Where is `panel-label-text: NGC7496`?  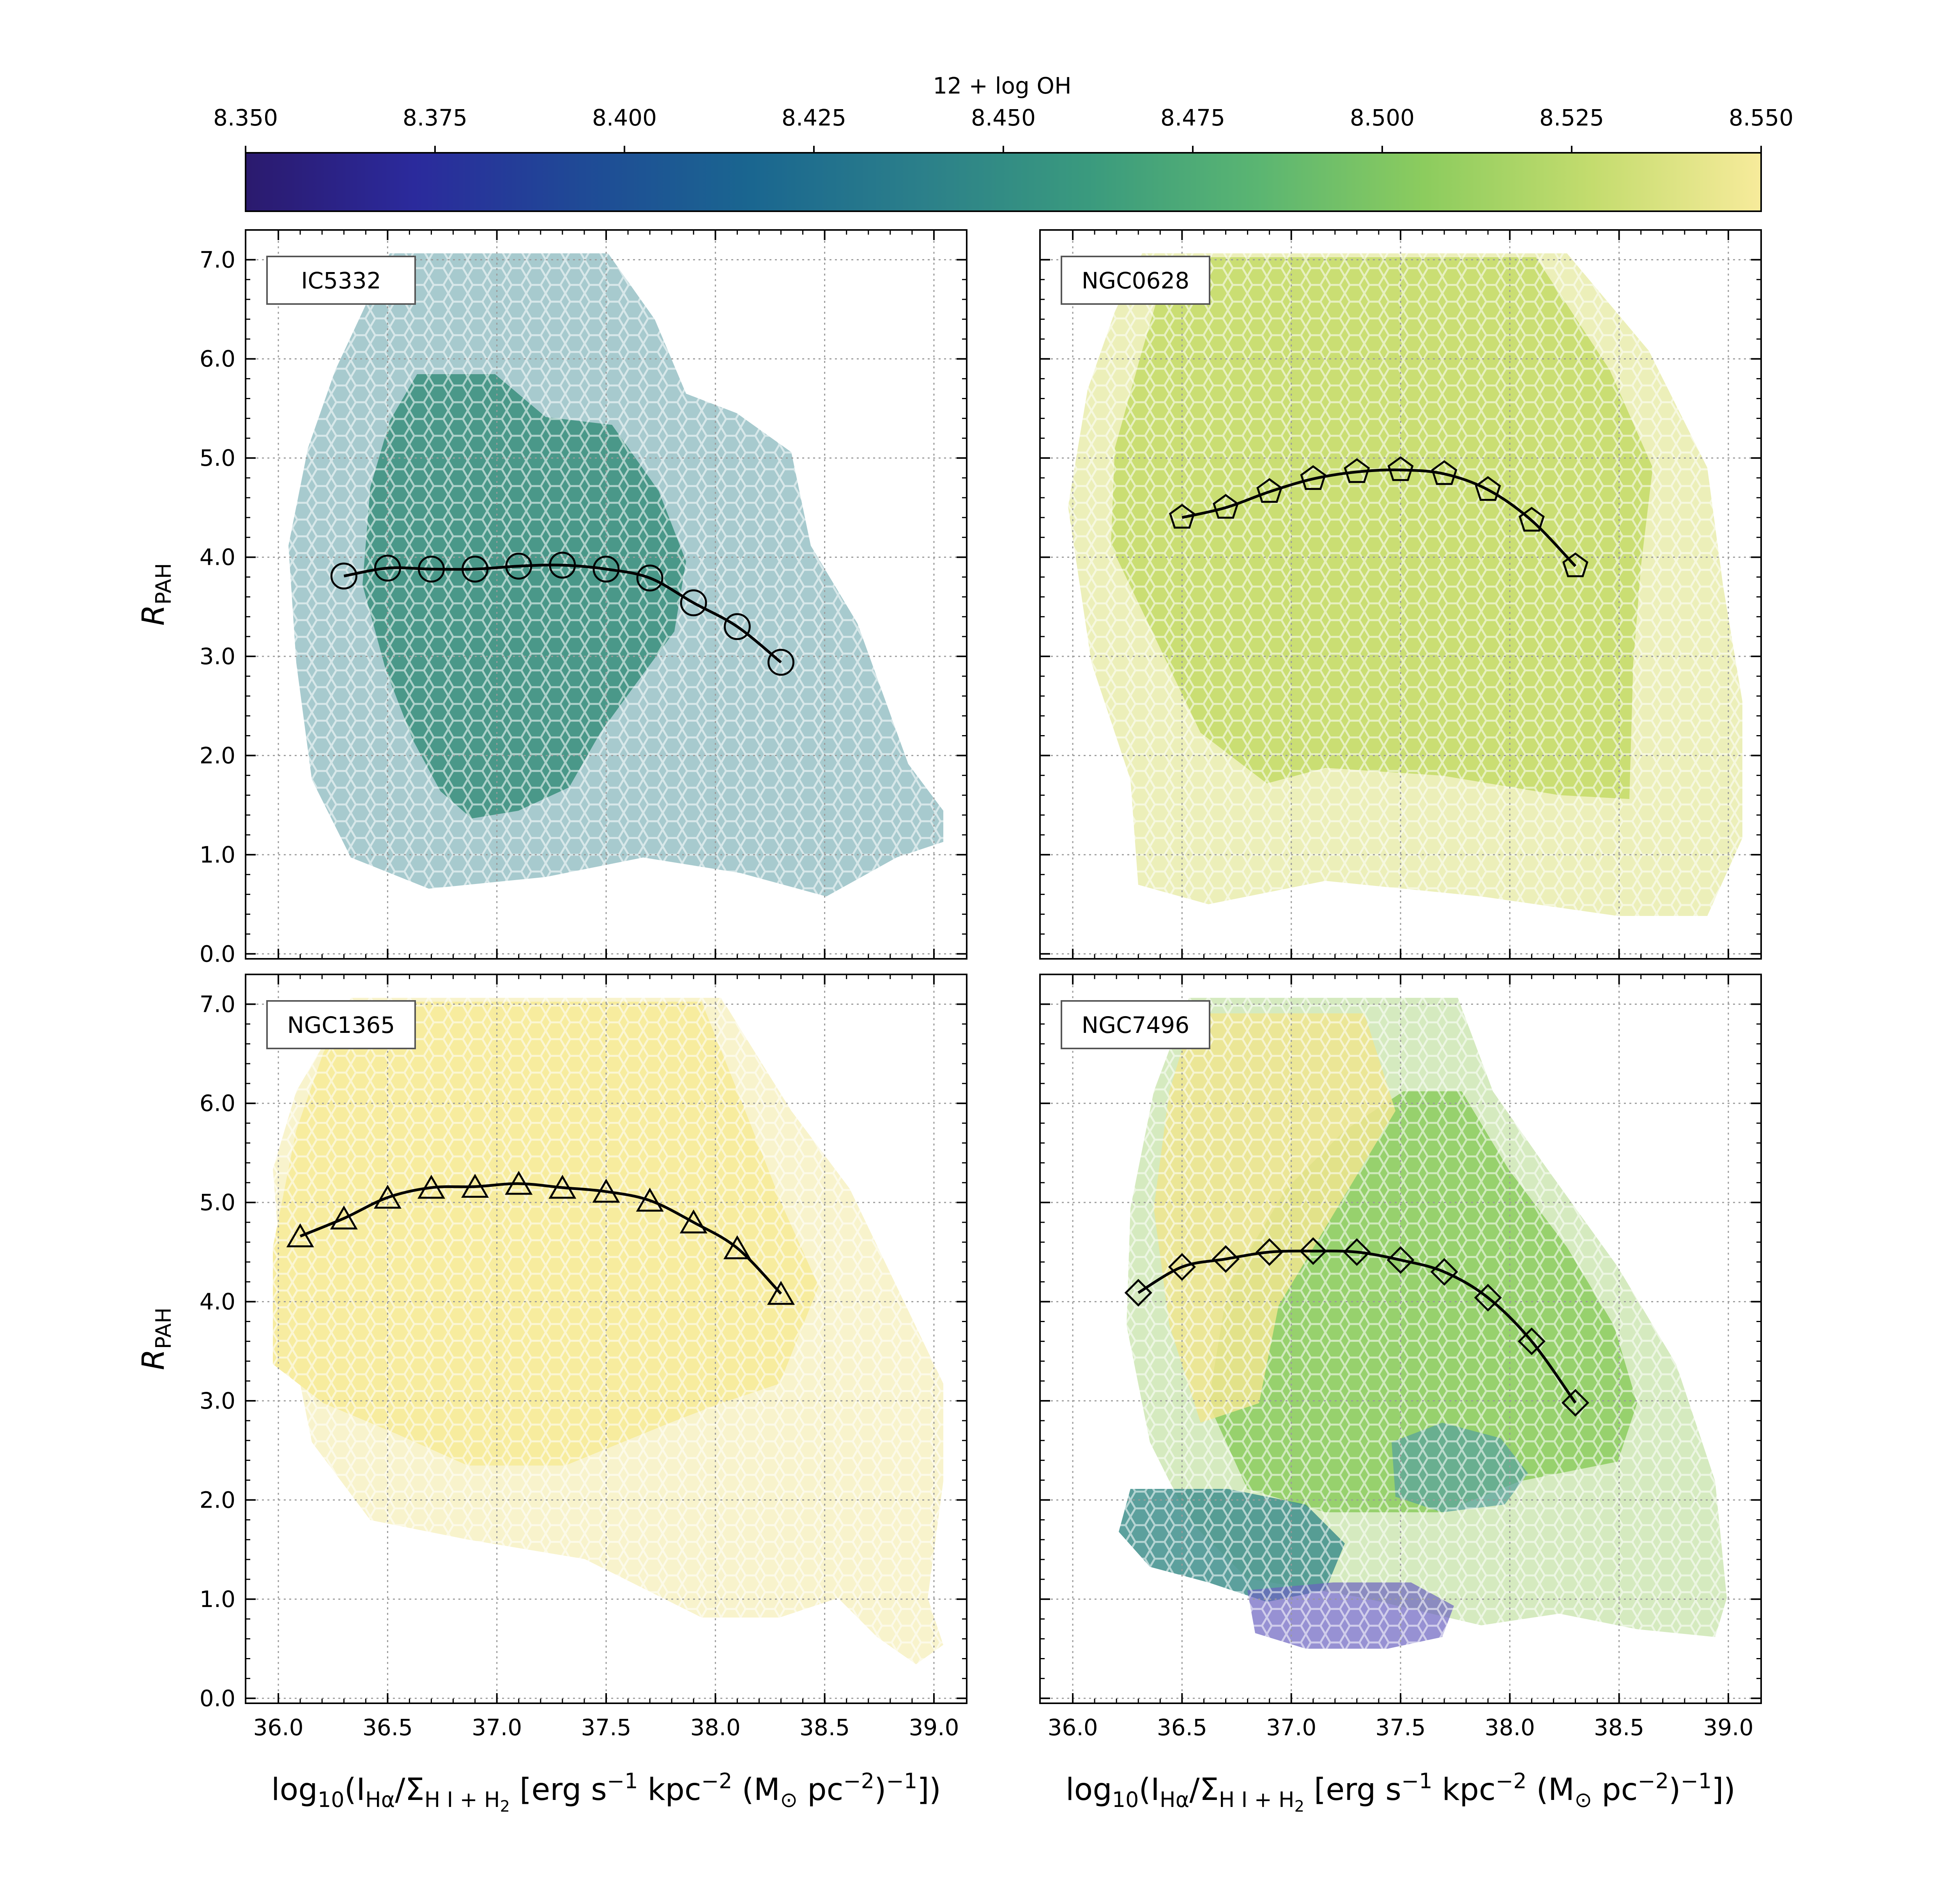 panel-label-text: NGC7496 is located at coordinates (1135, 1025).